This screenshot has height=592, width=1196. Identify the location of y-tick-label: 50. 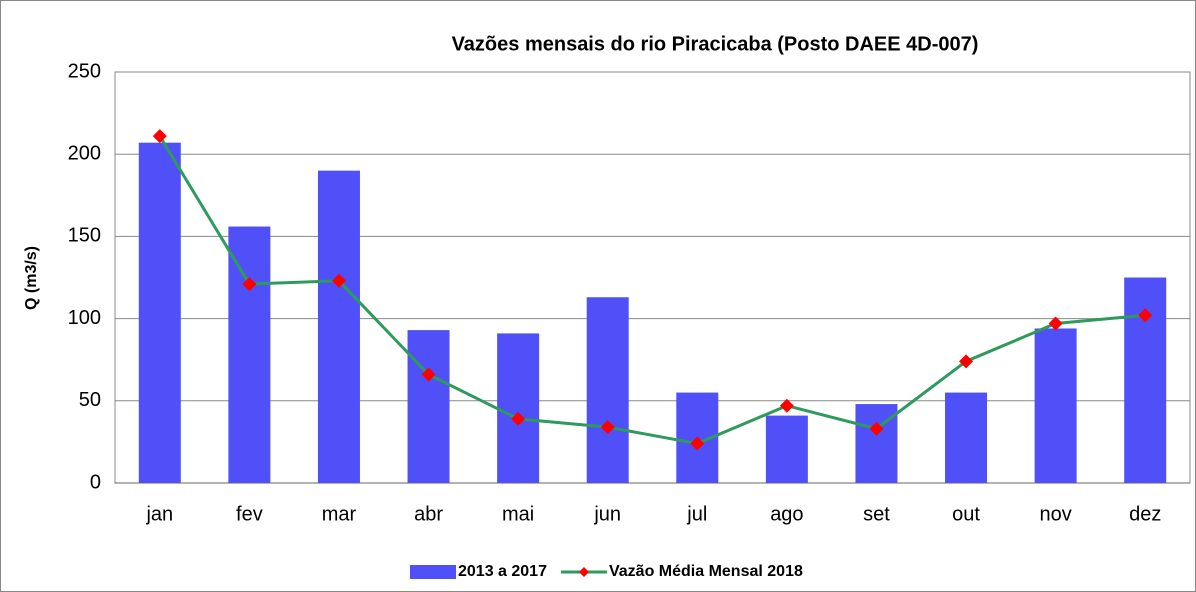
(90, 400).